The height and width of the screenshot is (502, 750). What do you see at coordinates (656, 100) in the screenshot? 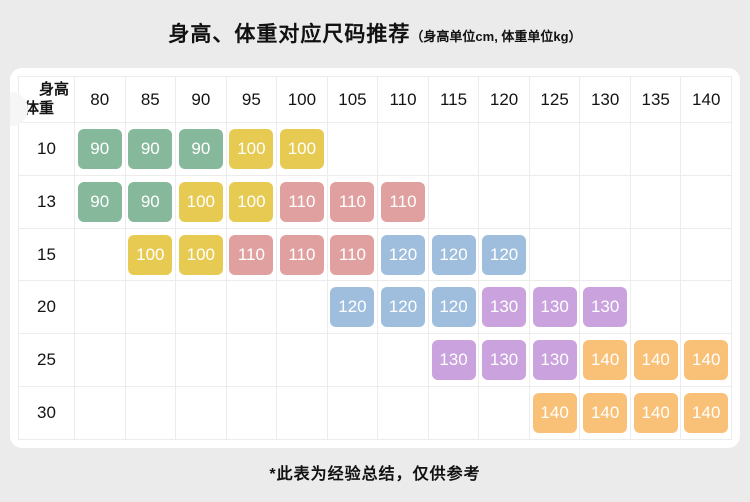
I see `column-header-135: 135` at bounding box center [656, 100].